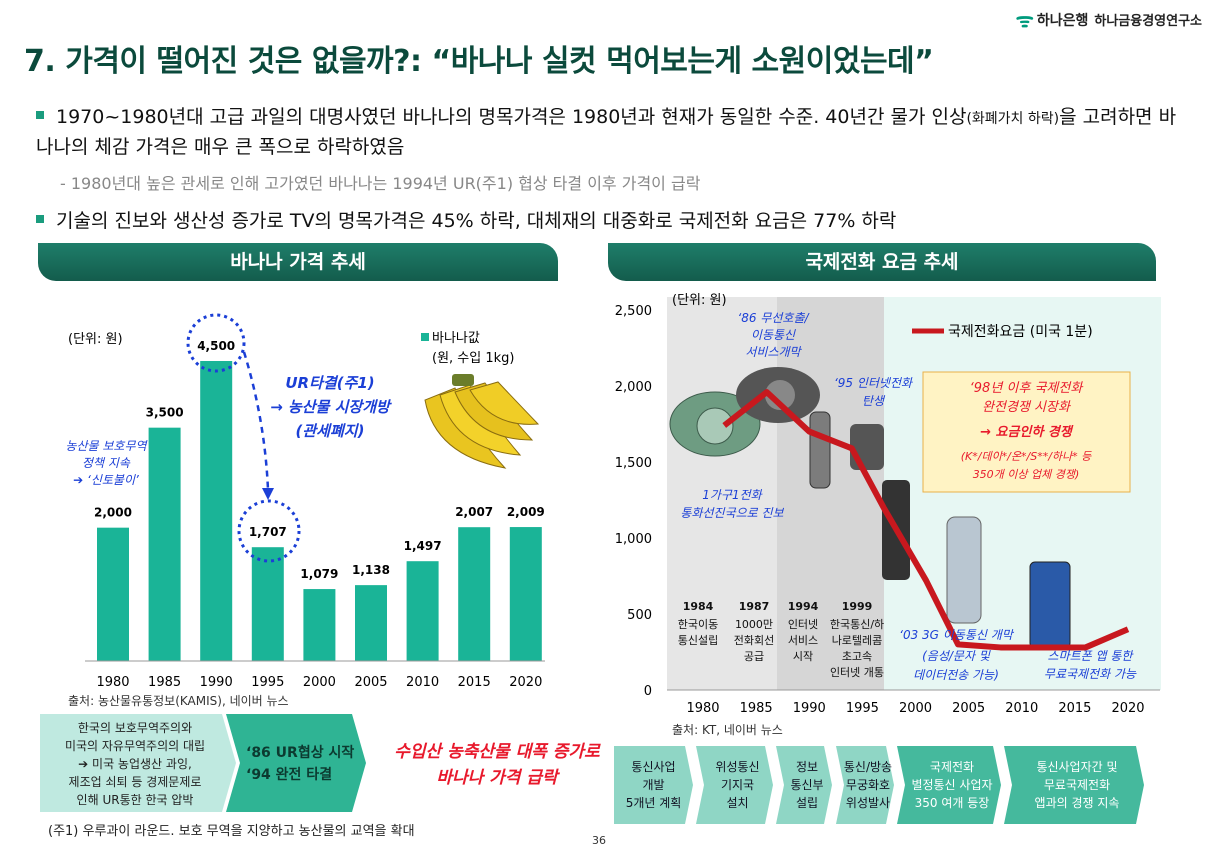 This screenshot has height=847, width=1210. I want to click on page-number: 36, so click(599, 840).